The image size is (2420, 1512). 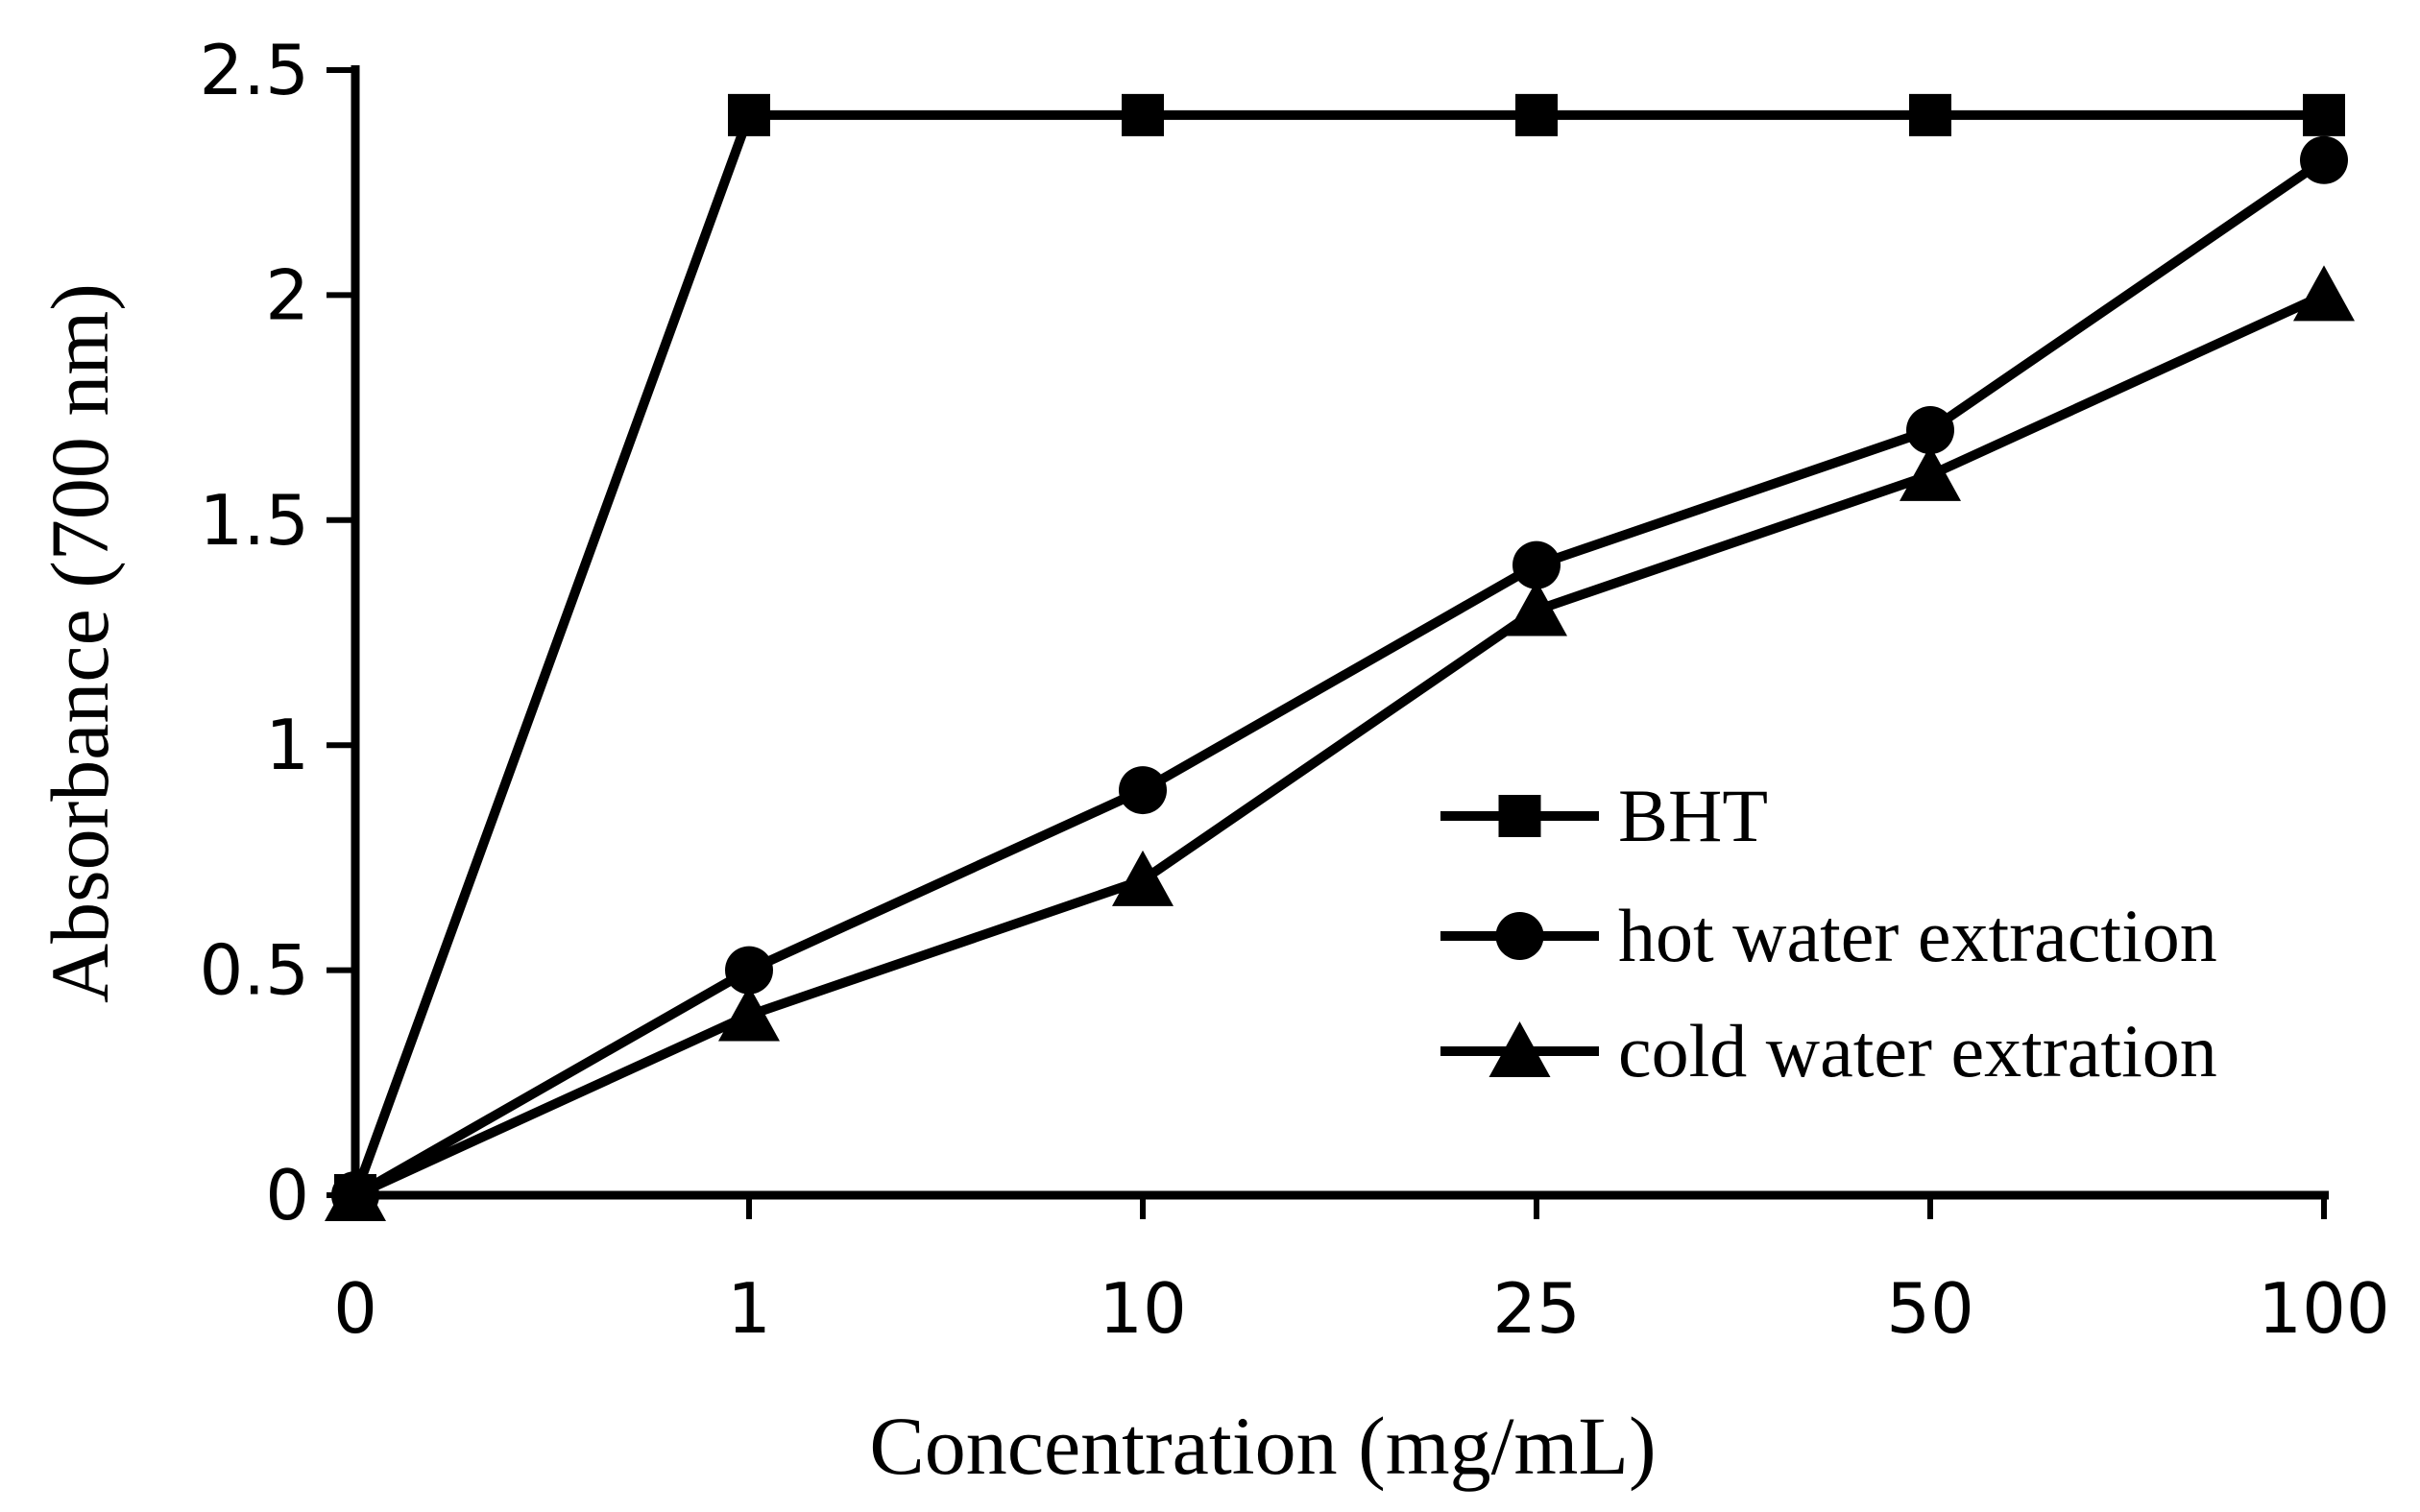 I want to click on y-tick-label-1: 0.5, so click(x=254, y=971).